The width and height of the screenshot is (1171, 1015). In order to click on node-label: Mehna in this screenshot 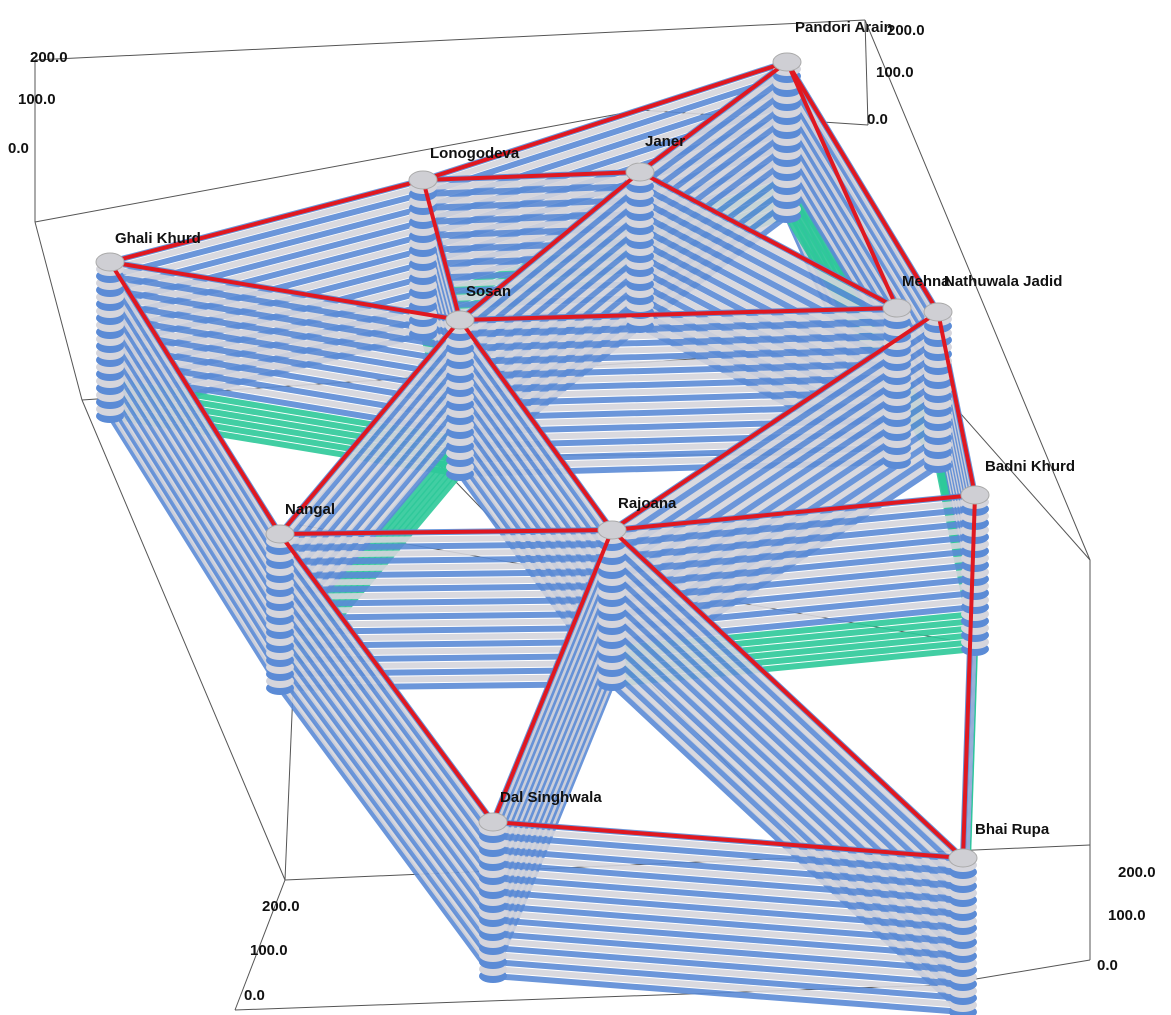, I will do `click(926, 281)`.